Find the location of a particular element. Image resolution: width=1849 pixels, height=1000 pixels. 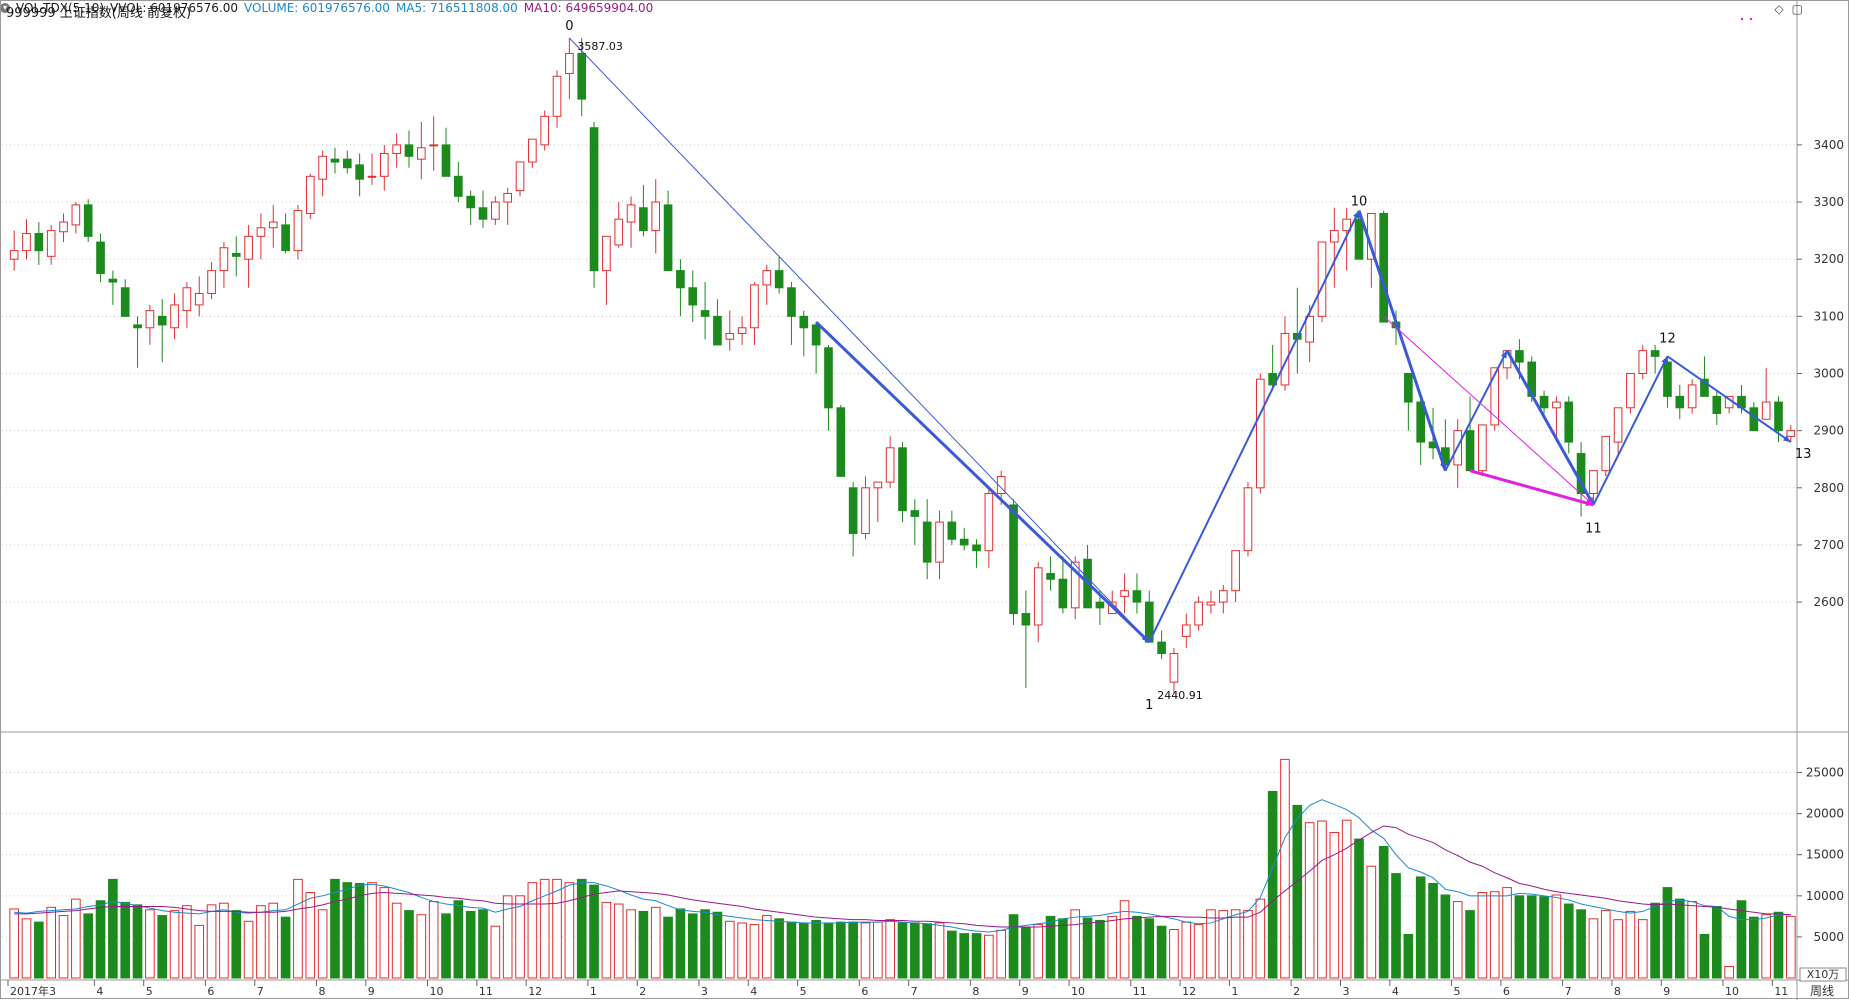

time-axis-label: 7 is located at coordinates (914, 991).